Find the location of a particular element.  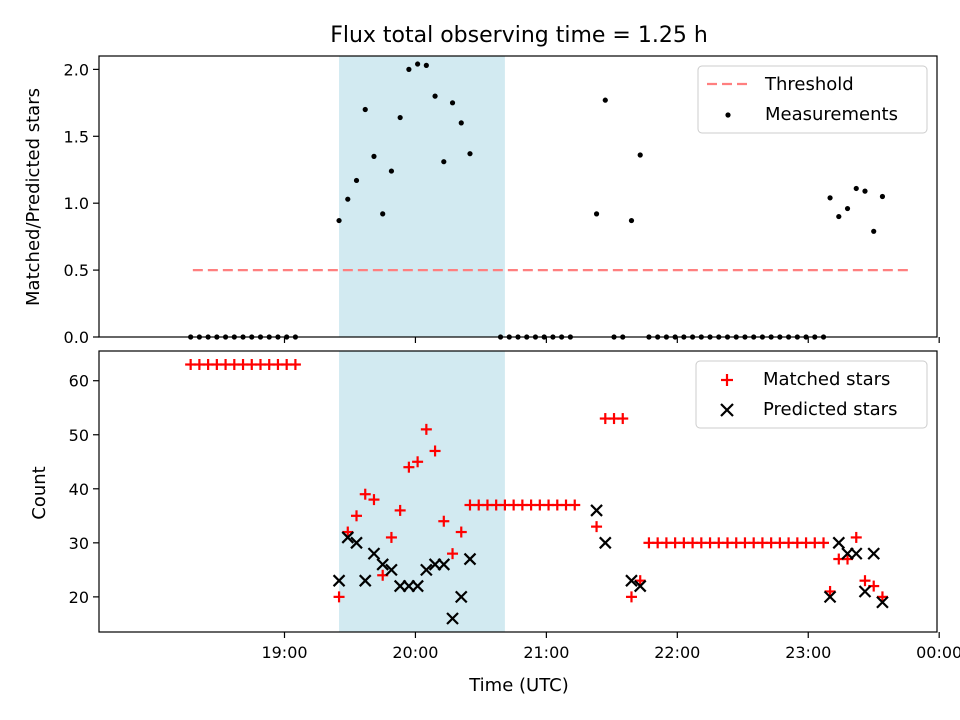

legend-matched-swatch is located at coordinates (727, 380).